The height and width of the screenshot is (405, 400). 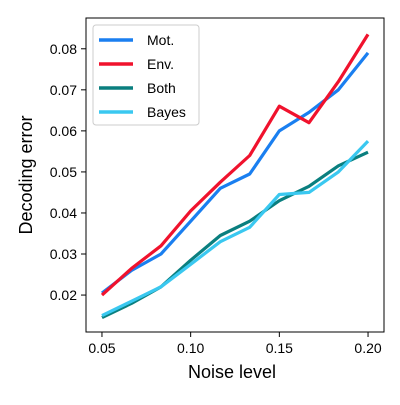 What do you see at coordinates (279, 348) in the screenshot?
I see `x-tick-label: 0.15` at bounding box center [279, 348].